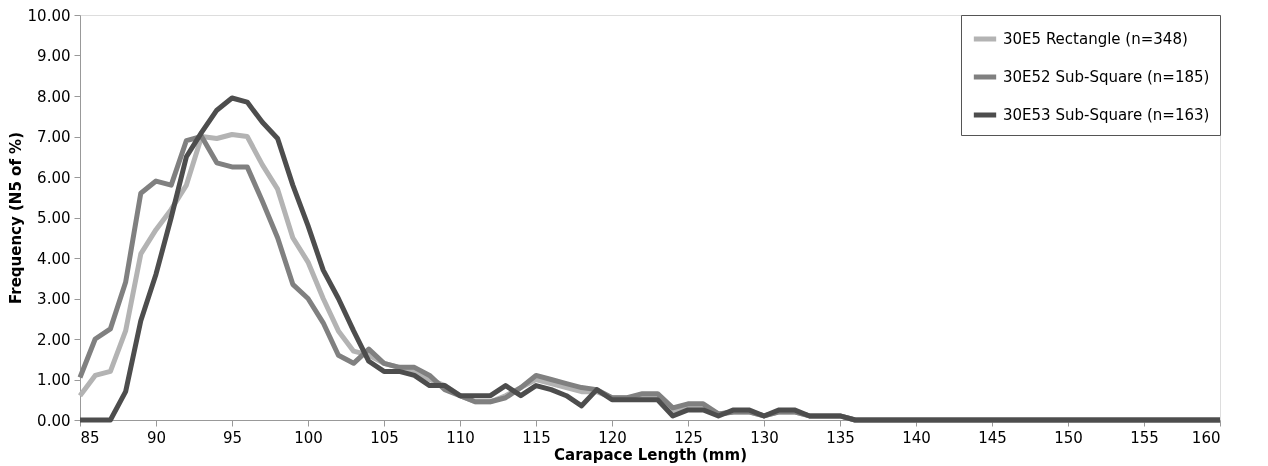  I want to click on y-tick-label: 6.00, so click(54, 177).